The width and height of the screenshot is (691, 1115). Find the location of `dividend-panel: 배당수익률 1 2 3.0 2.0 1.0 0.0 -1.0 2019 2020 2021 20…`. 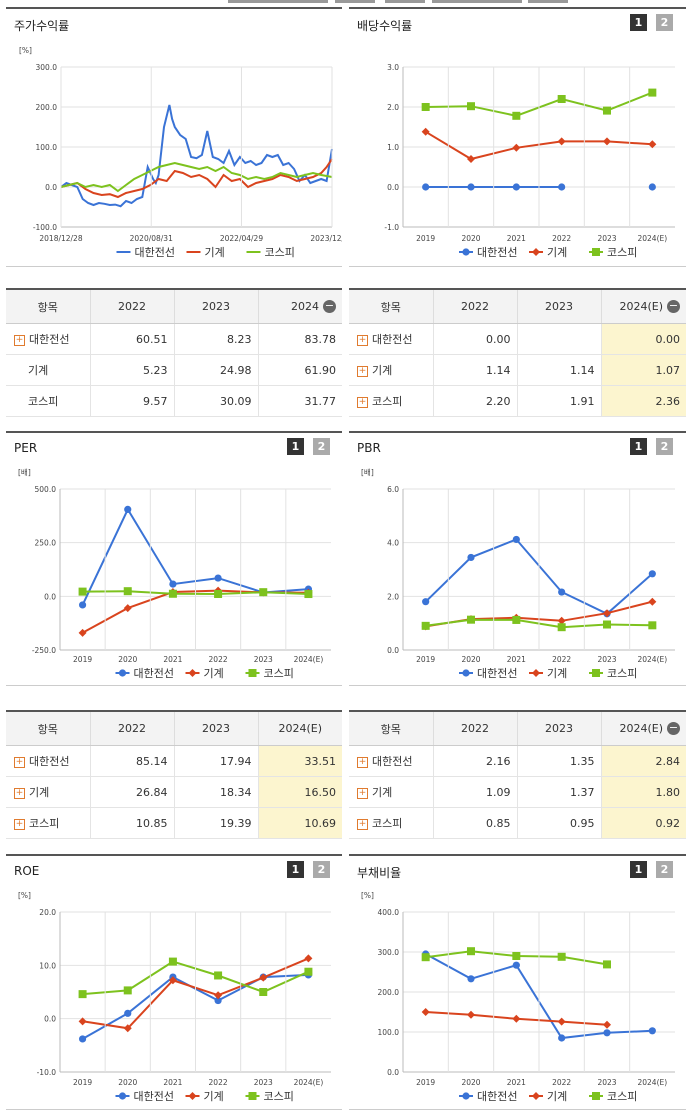

dividend-panel: 배당수익률 1 2 3.0 2.0 1.0 0.0 -1.0 2019 2020 2021 20… is located at coordinates (517, 137).